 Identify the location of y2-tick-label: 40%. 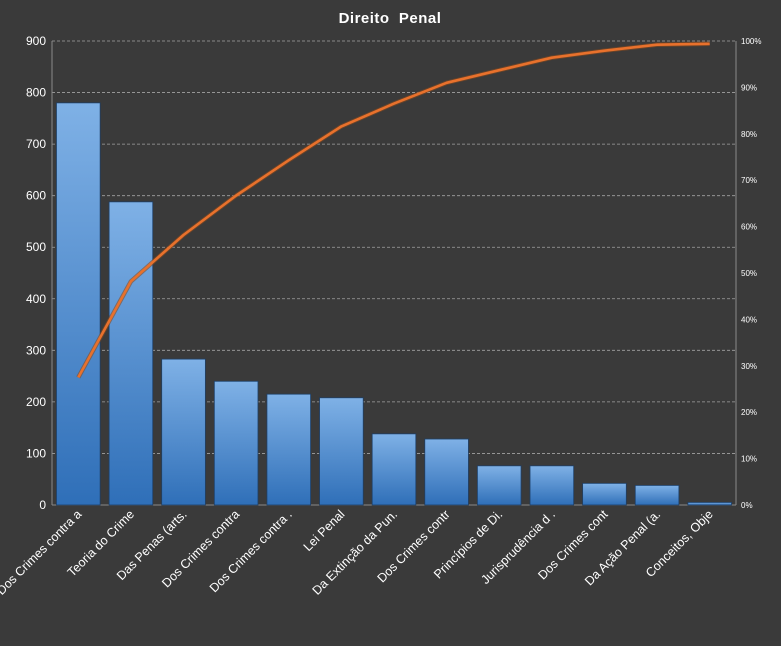
(749, 319).